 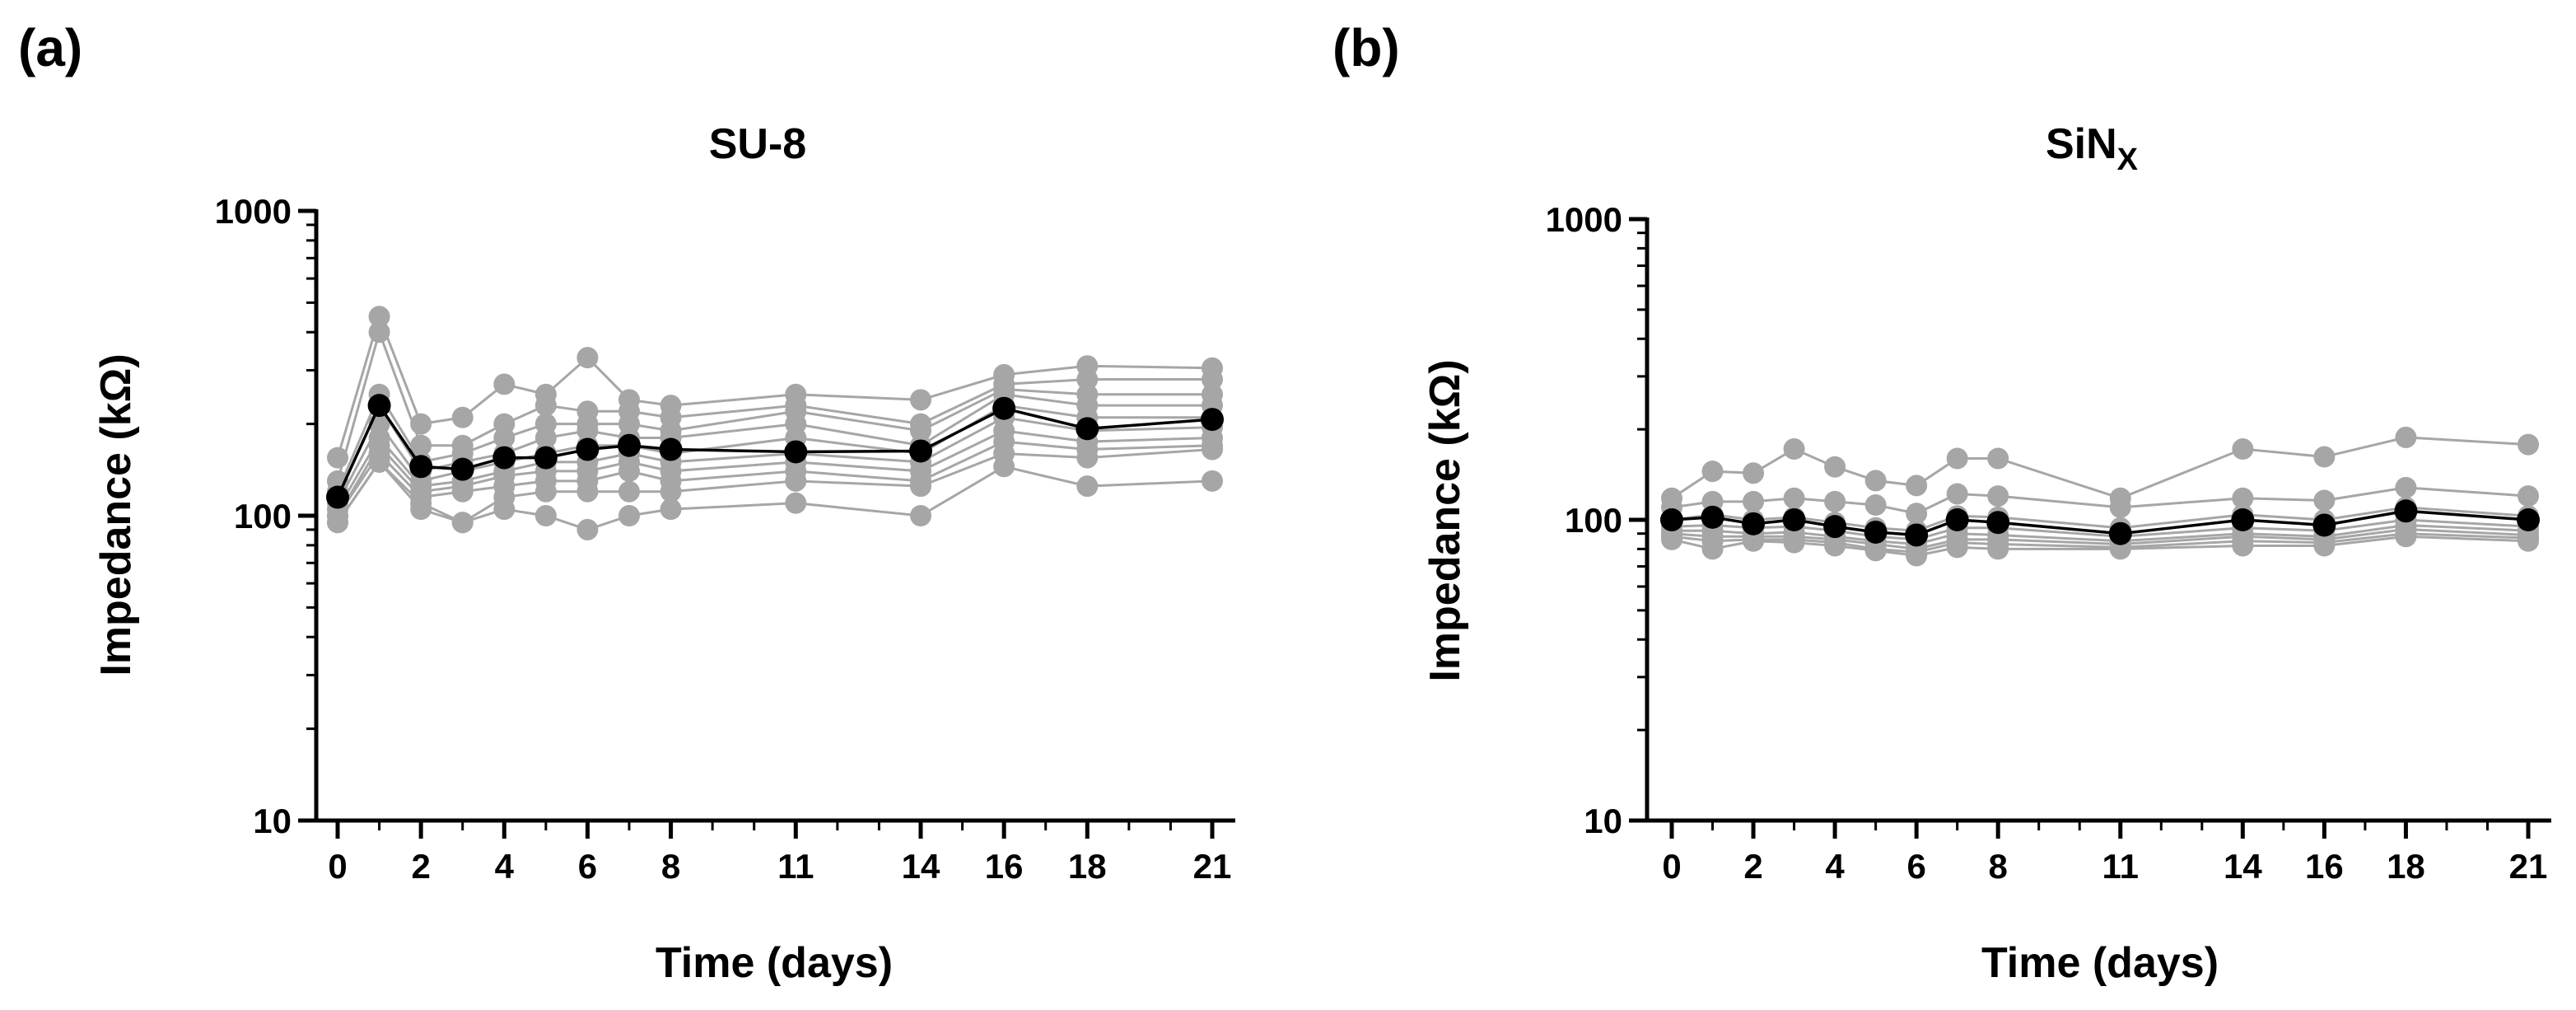 What do you see at coordinates (2128, 160) in the screenshot?
I see `chart-title-b-sub: X` at bounding box center [2128, 160].